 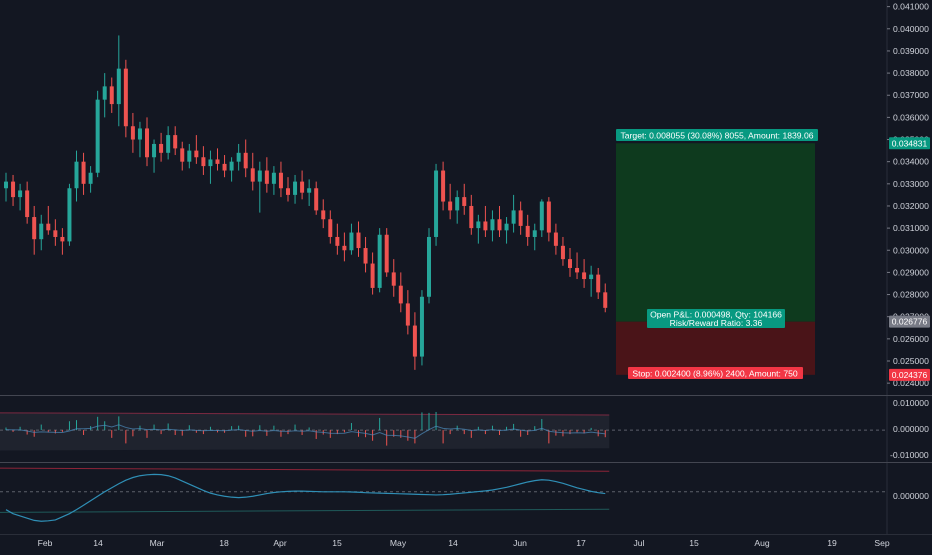 What do you see at coordinates (305, 497) in the screenshot?
I see `oscillator-2-line` at bounding box center [305, 497].